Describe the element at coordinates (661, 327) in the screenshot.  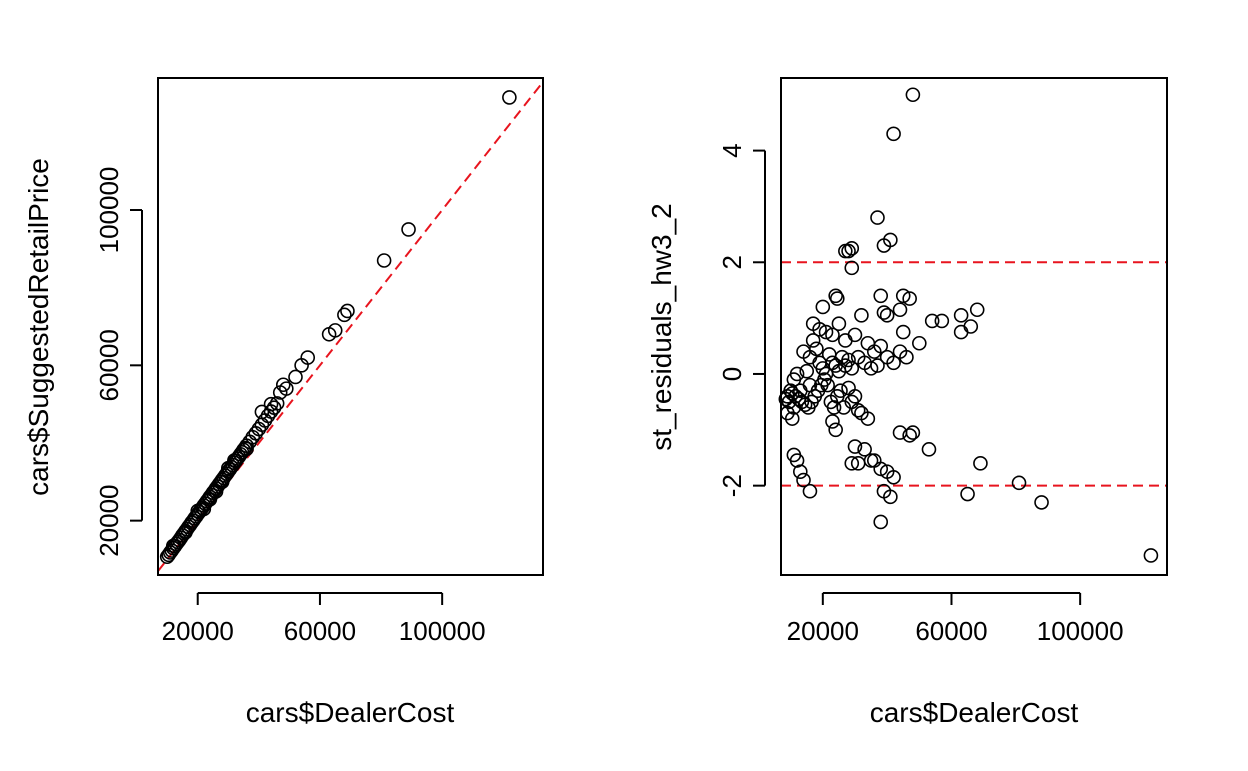
I see `right-y-axis-title: st_residuals_hw3_2` at that location.